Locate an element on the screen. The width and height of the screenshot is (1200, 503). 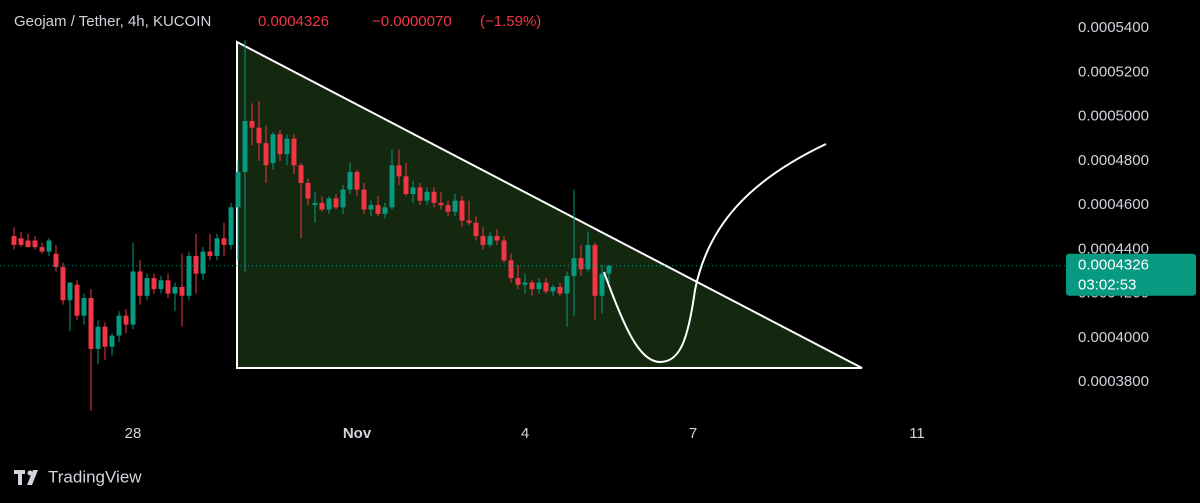
x-tick-label: 11 is located at coordinates (917, 433).